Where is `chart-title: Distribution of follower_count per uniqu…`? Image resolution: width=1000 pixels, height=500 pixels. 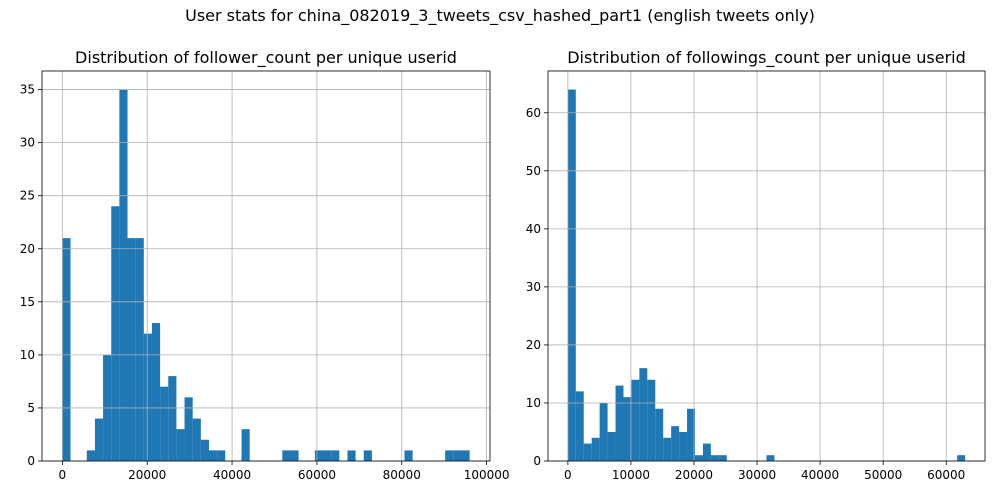 chart-title: Distribution of follower_count per uniqu… is located at coordinates (266, 58).